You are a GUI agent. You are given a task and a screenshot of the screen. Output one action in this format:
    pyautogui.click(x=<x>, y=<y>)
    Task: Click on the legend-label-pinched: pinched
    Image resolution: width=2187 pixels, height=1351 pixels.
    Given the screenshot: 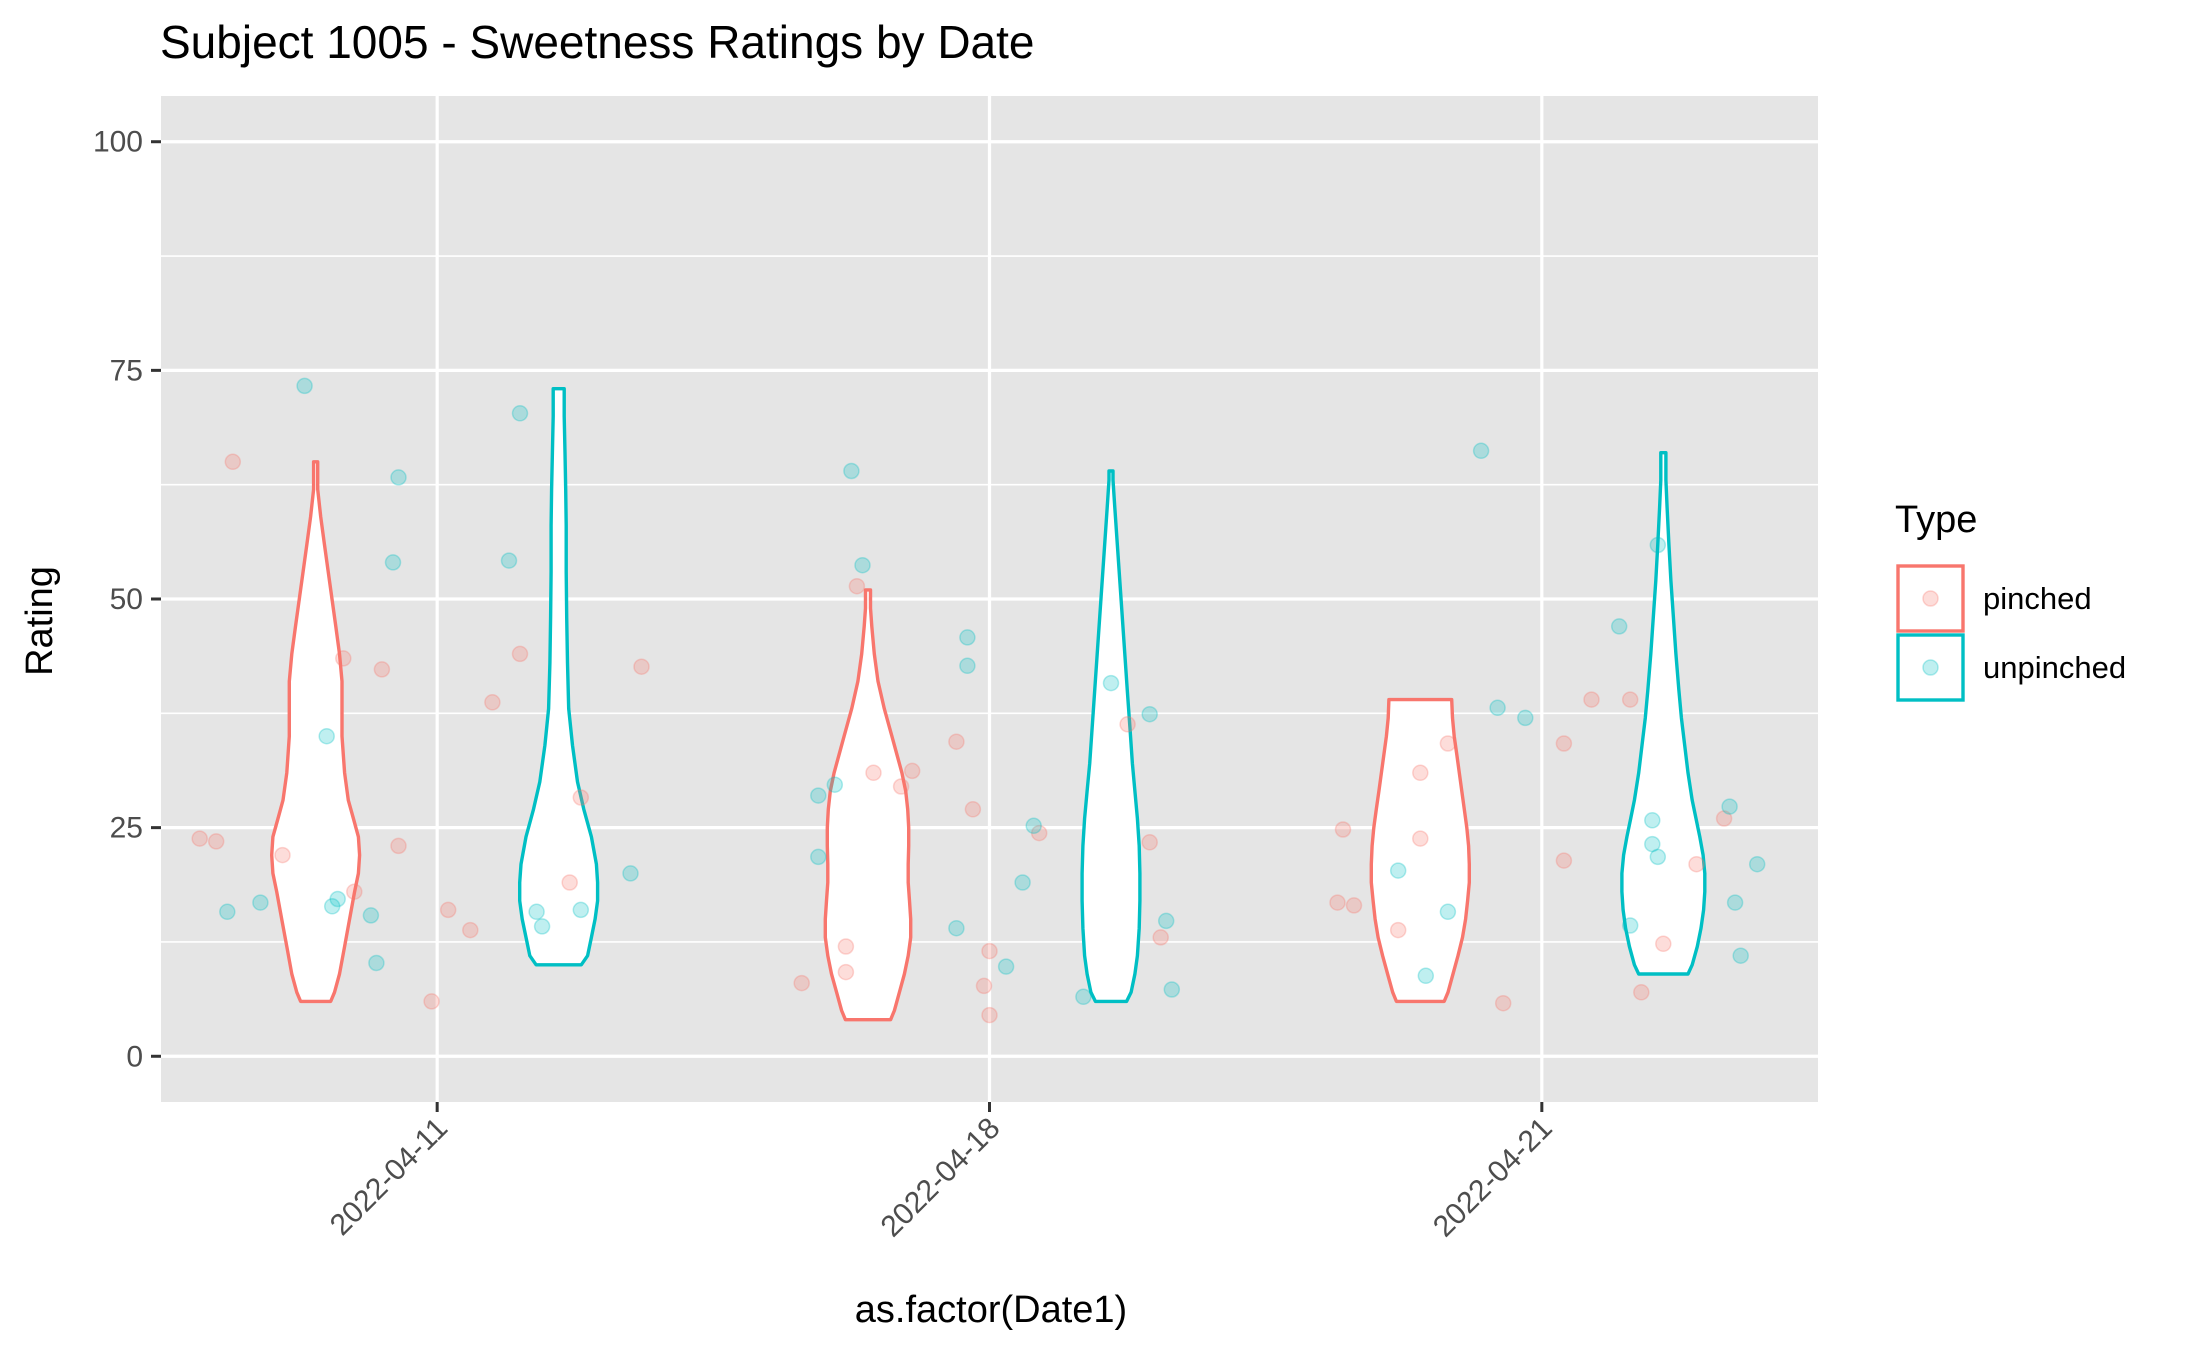 What is the action you would take?
    pyautogui.click(x=2037, y=598)
    